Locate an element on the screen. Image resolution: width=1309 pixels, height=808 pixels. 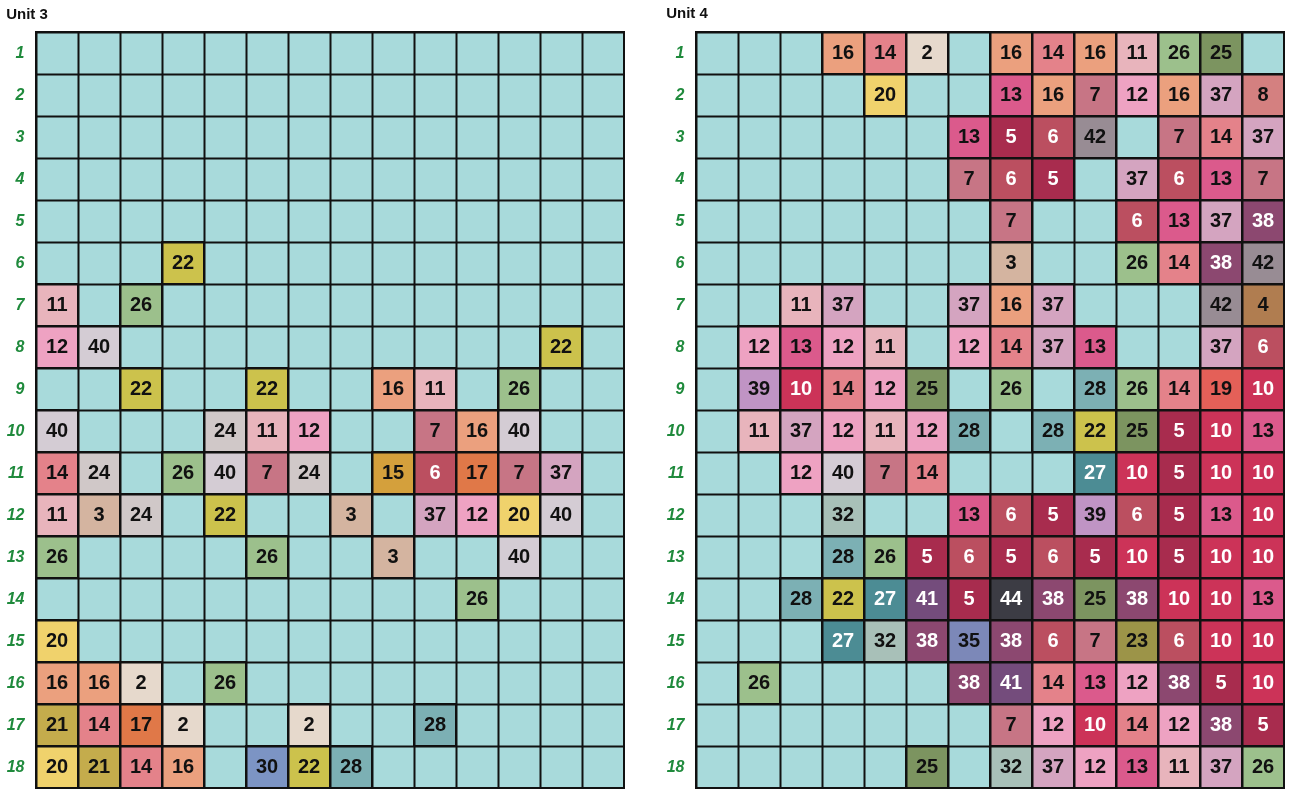
y-tick-label: 12 is located at coordinates (675, 514).